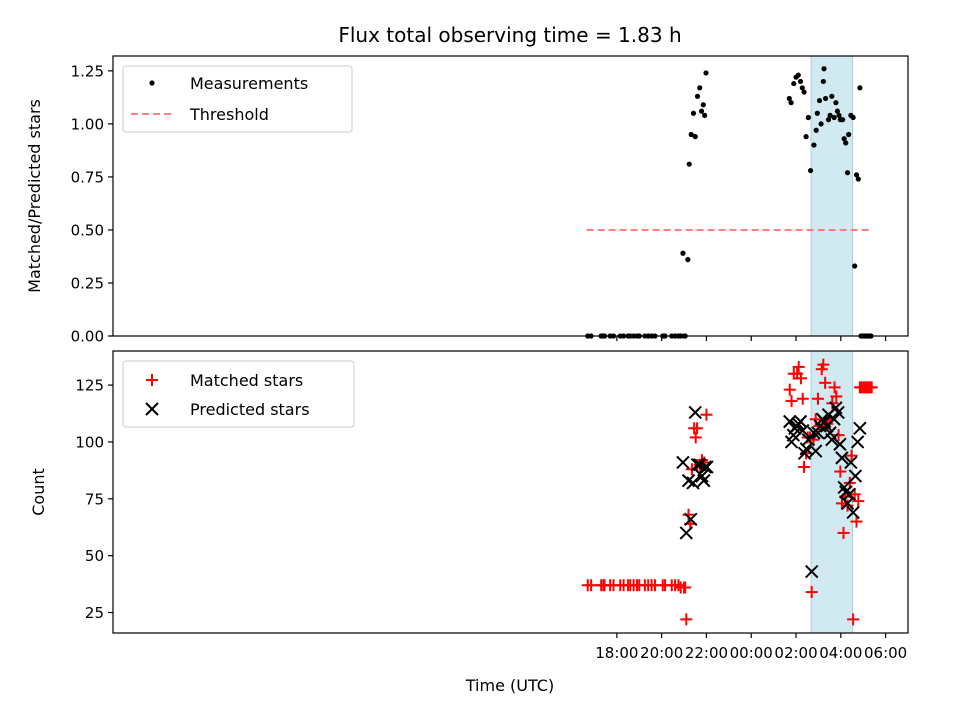 This screenshot has height=720, width=960. What do you see at coordinates (885, 653) in the screenshot?
I see `bottom-xtick-label: 06:00` at bounding box center [885, 653].